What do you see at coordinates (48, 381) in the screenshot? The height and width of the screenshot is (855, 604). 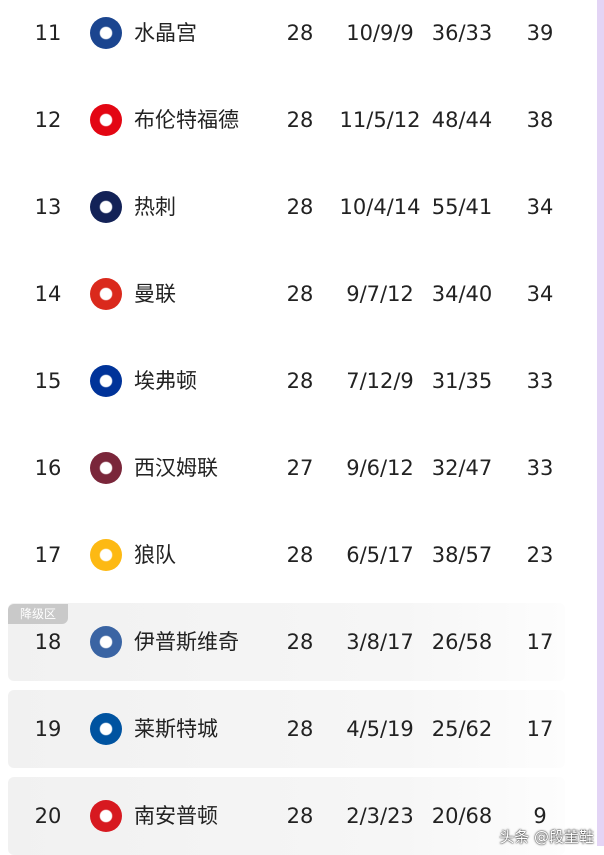 I see `rank-cell: 15` at bounding box center [48, 381].